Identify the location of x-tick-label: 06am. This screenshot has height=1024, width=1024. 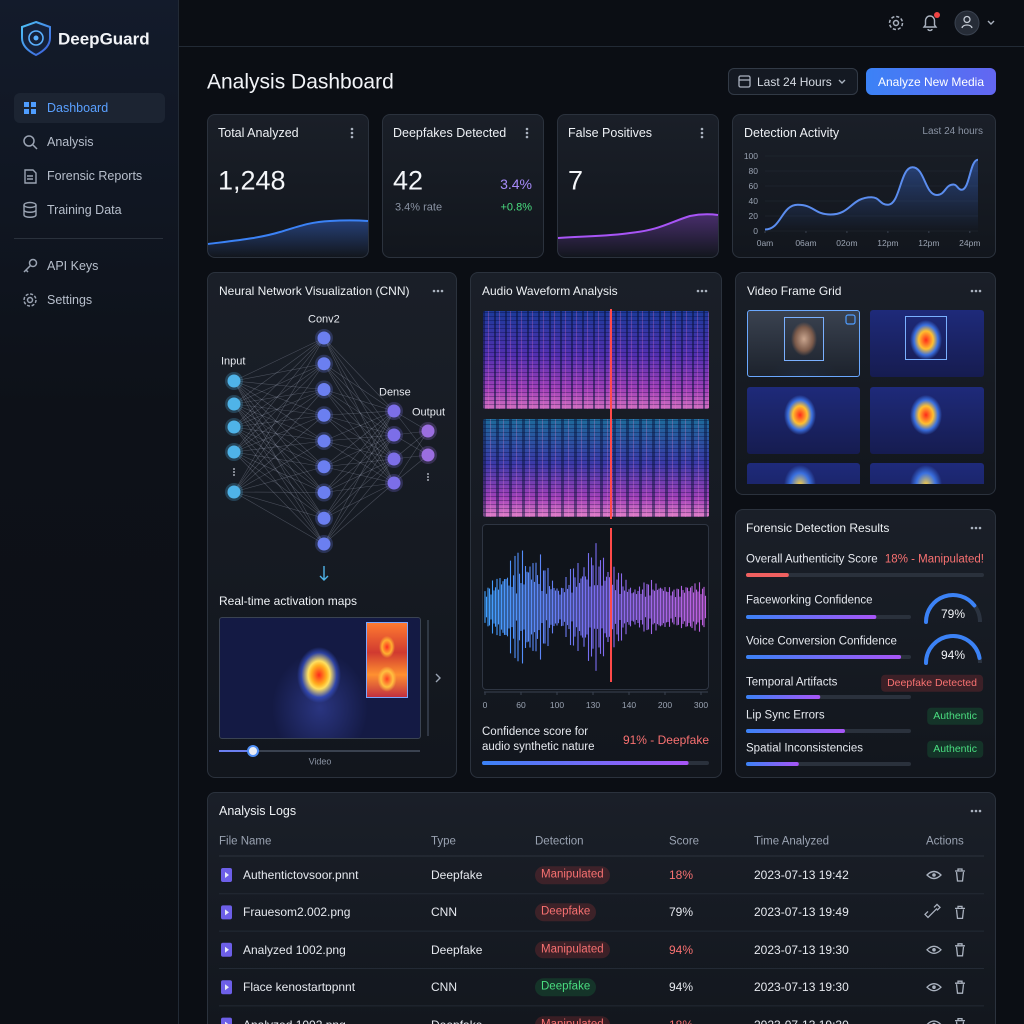
(806, 242).